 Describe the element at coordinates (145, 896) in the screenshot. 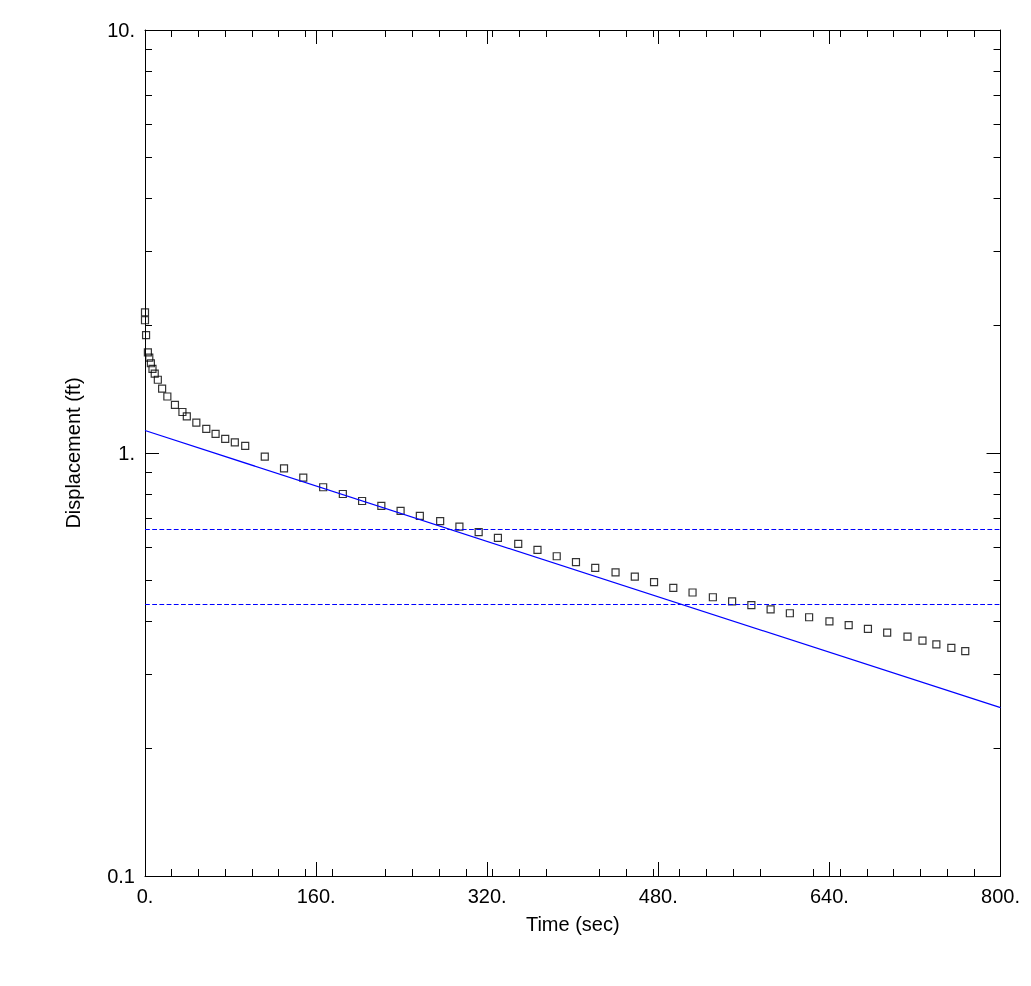

I see `x-tick-label: 0.` at that location.